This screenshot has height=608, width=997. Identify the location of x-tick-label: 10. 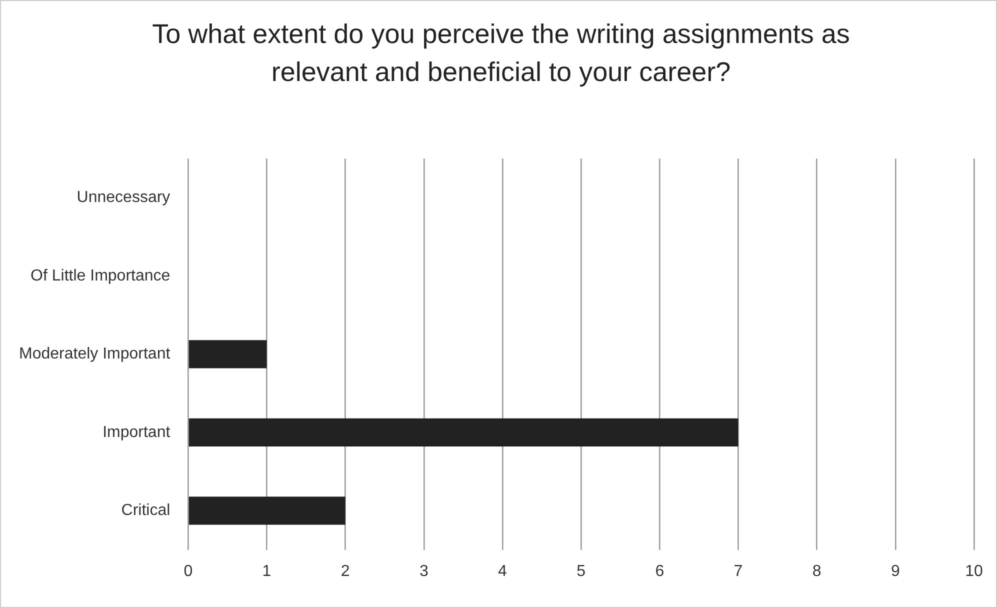
(974, 571).